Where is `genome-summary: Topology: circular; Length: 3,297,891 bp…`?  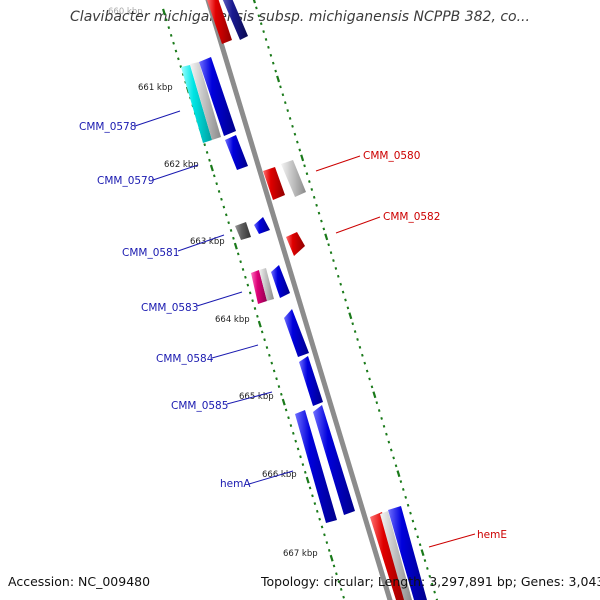 genome-summary: Topology: circular; Length: 3,297,891 bp… is located at coordinates (430, 581).